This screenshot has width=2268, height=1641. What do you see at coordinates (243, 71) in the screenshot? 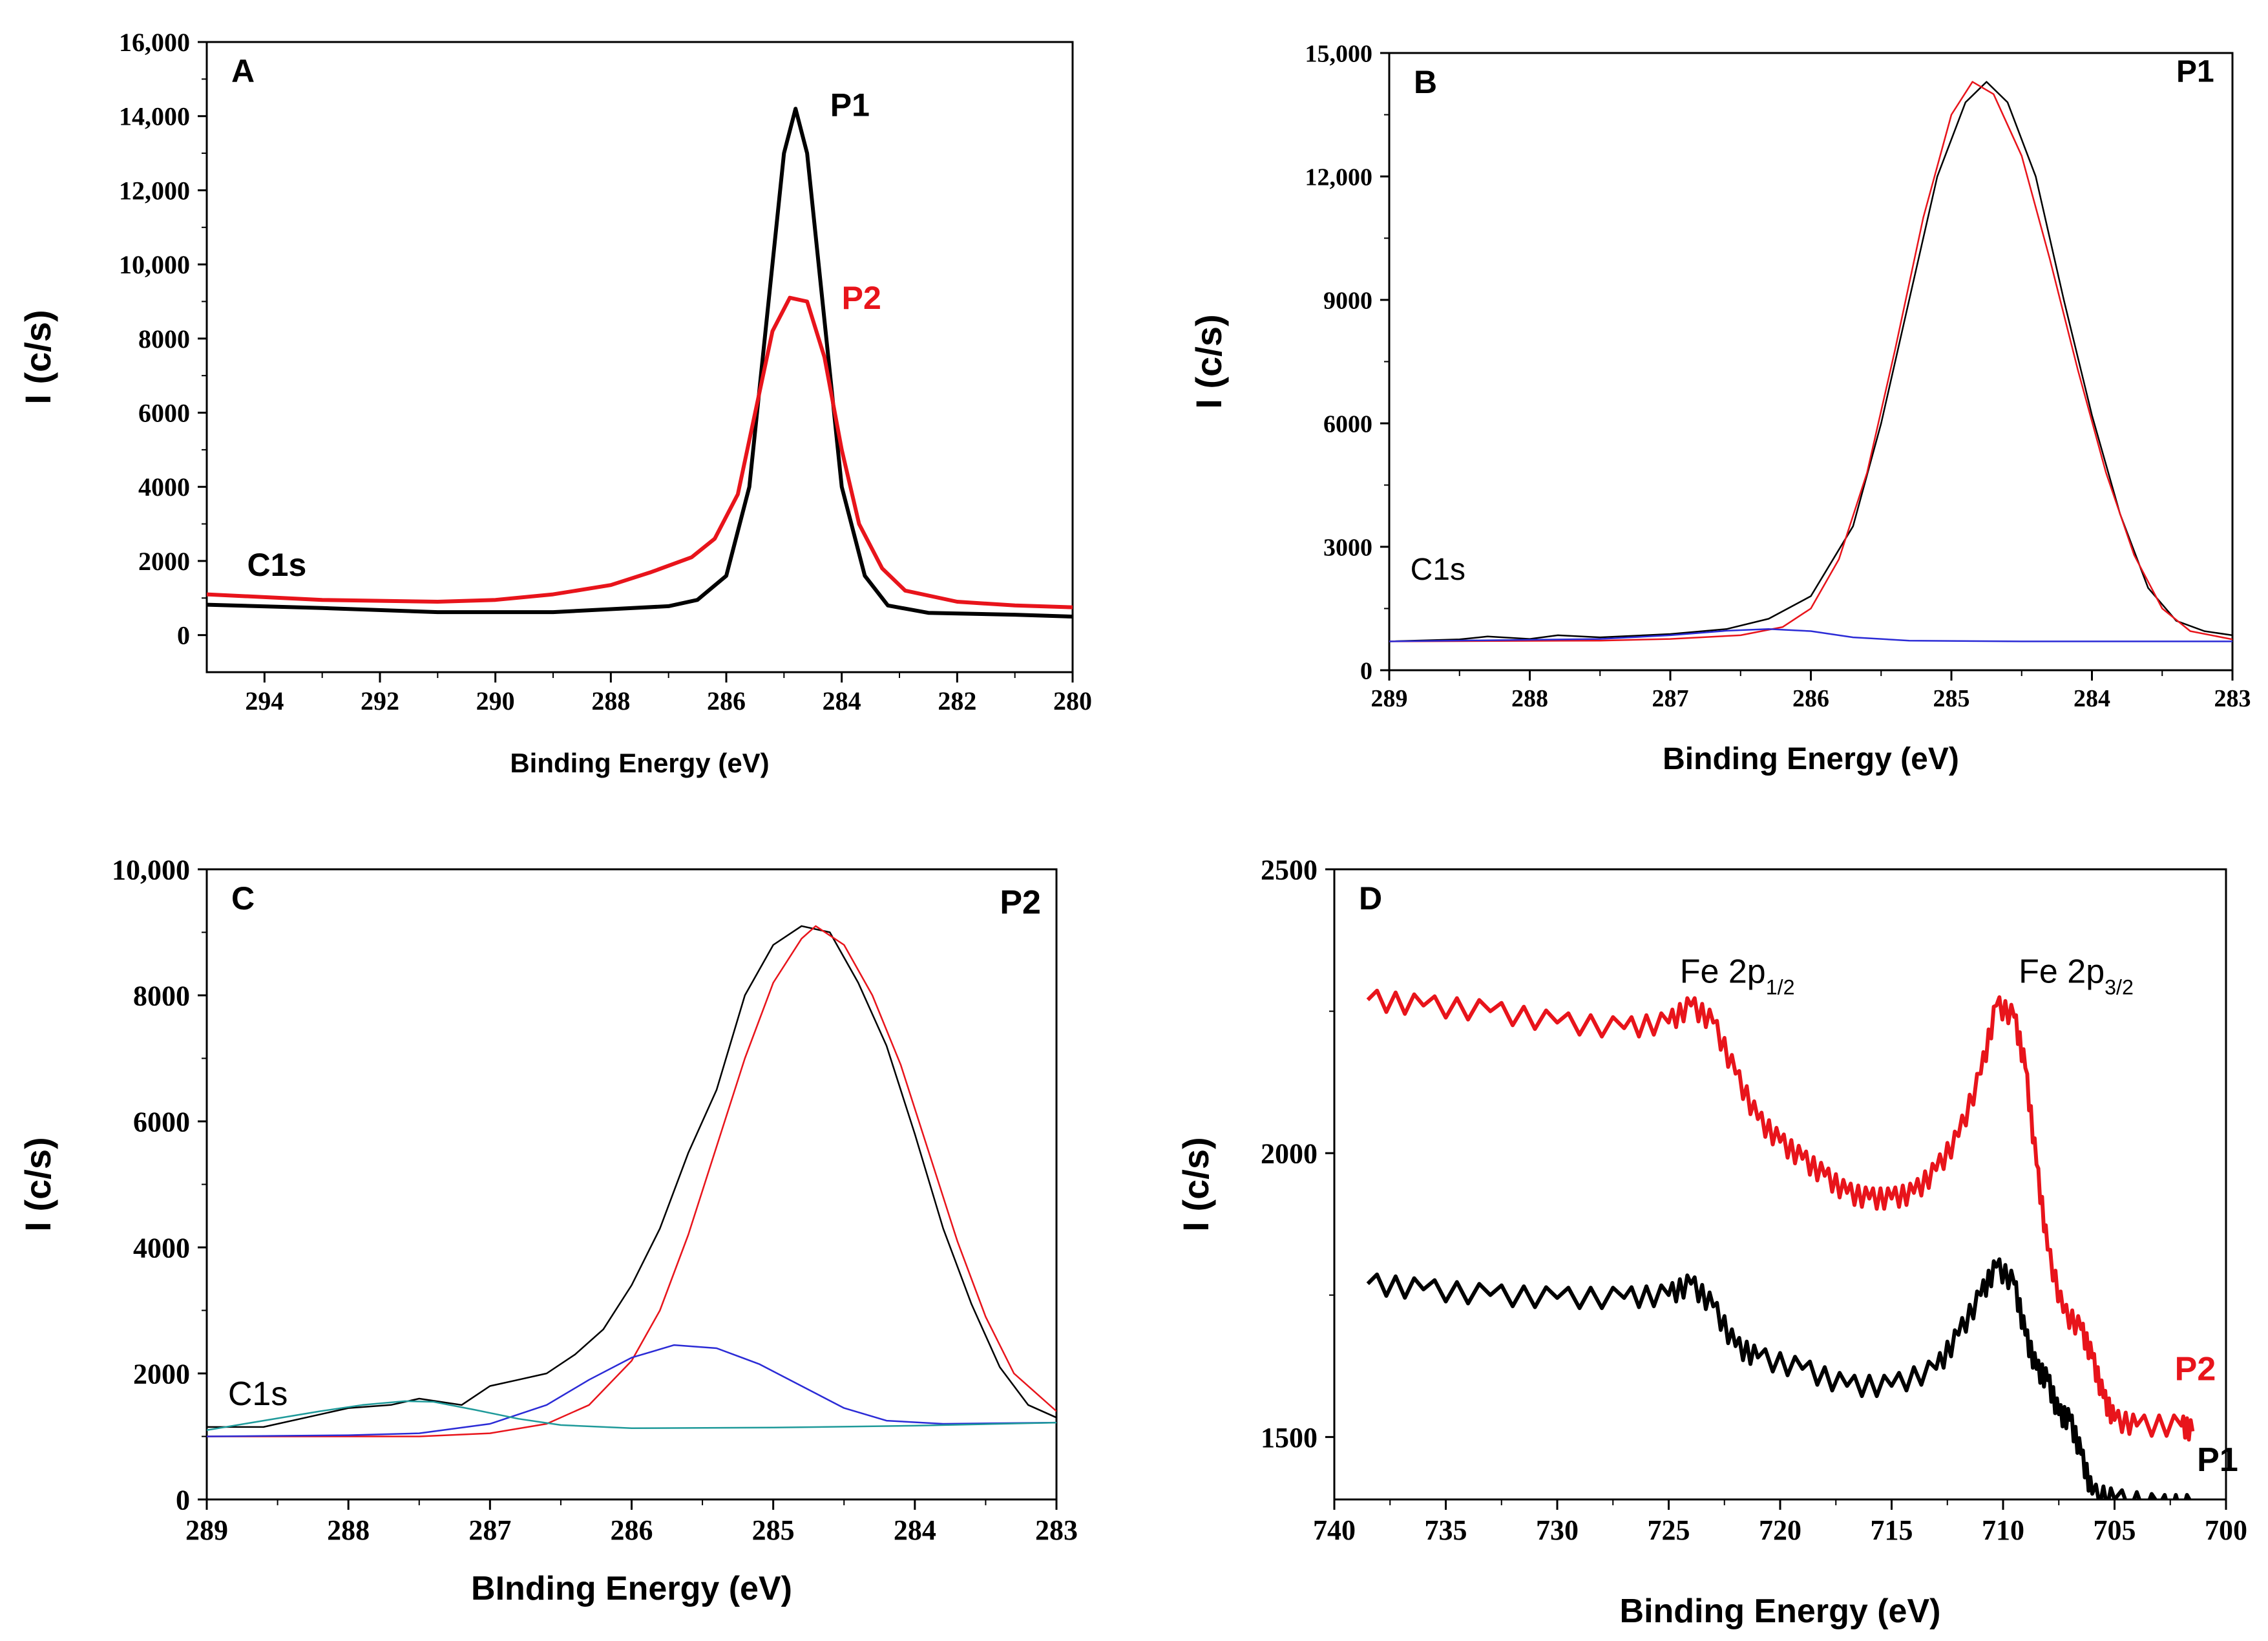
I see `panel-label: A` at bounding box center [243, 71].